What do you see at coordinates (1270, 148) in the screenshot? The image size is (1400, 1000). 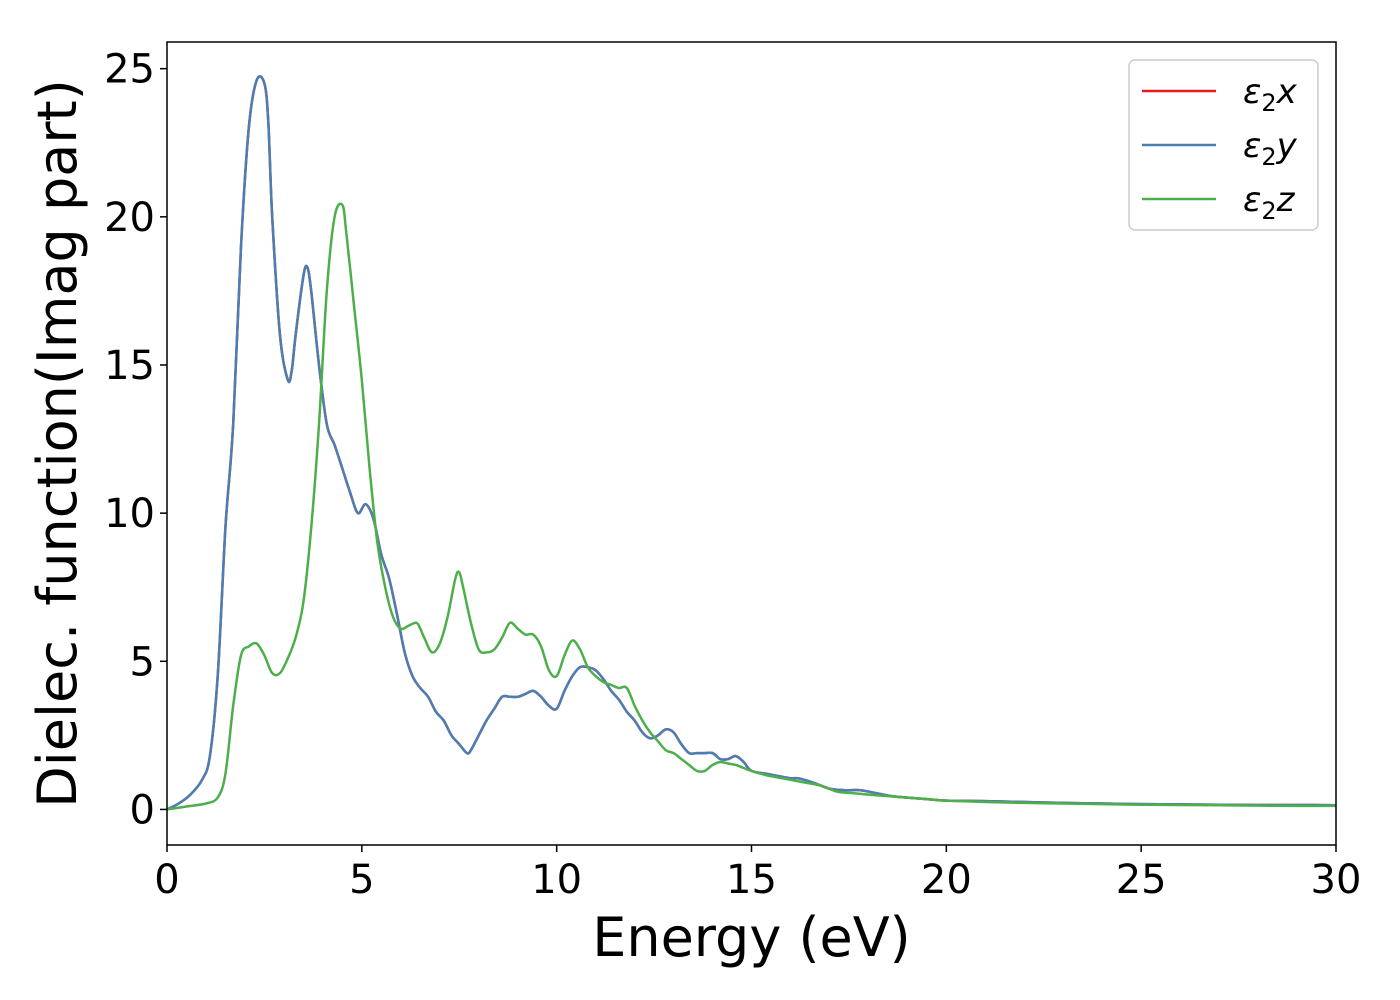 I see `legend-label-y: ε2y` at bounding box center [1270, 148].